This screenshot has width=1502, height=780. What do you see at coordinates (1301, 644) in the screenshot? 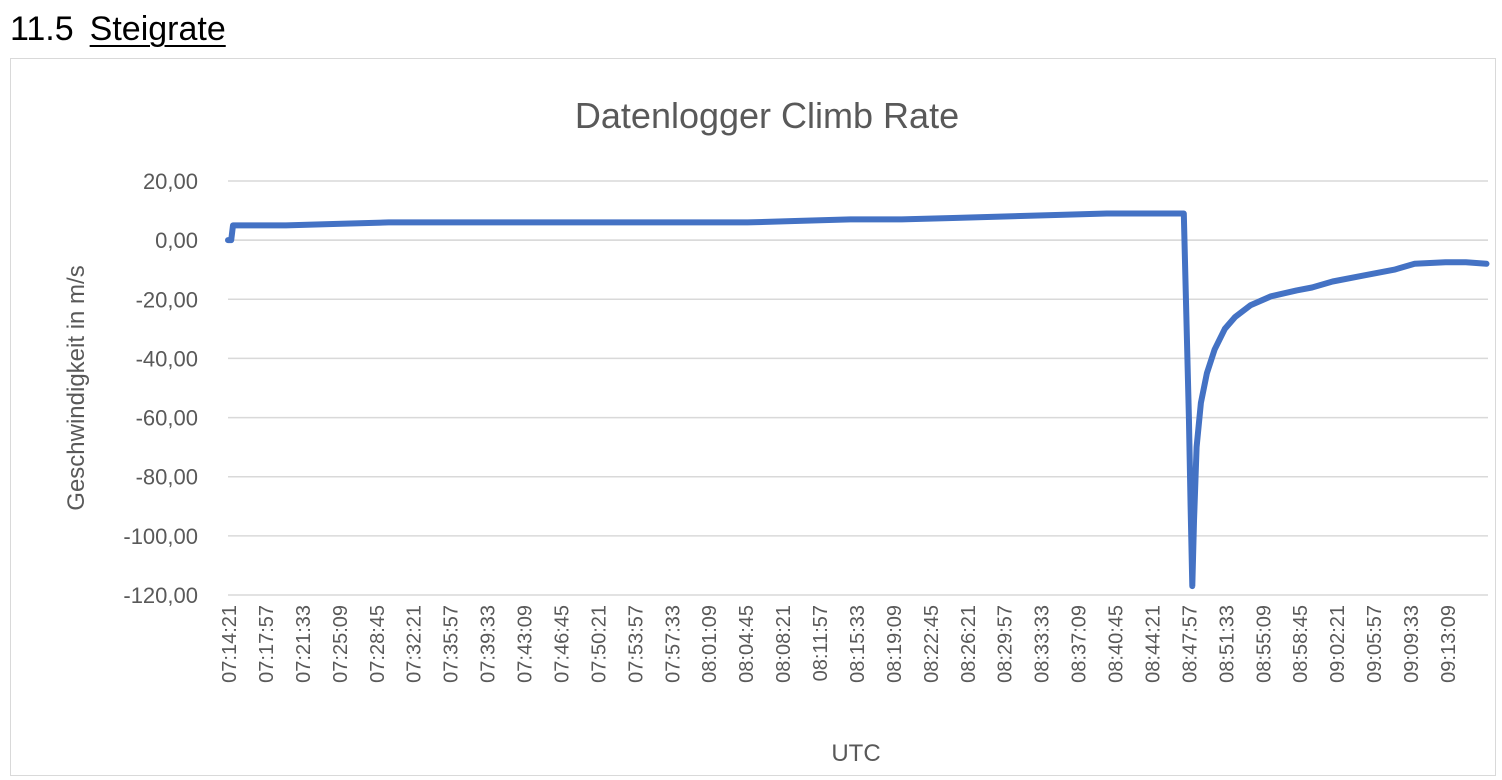
I see `x-tick-label: 08:58:45` at bounding box center [1301, 644].